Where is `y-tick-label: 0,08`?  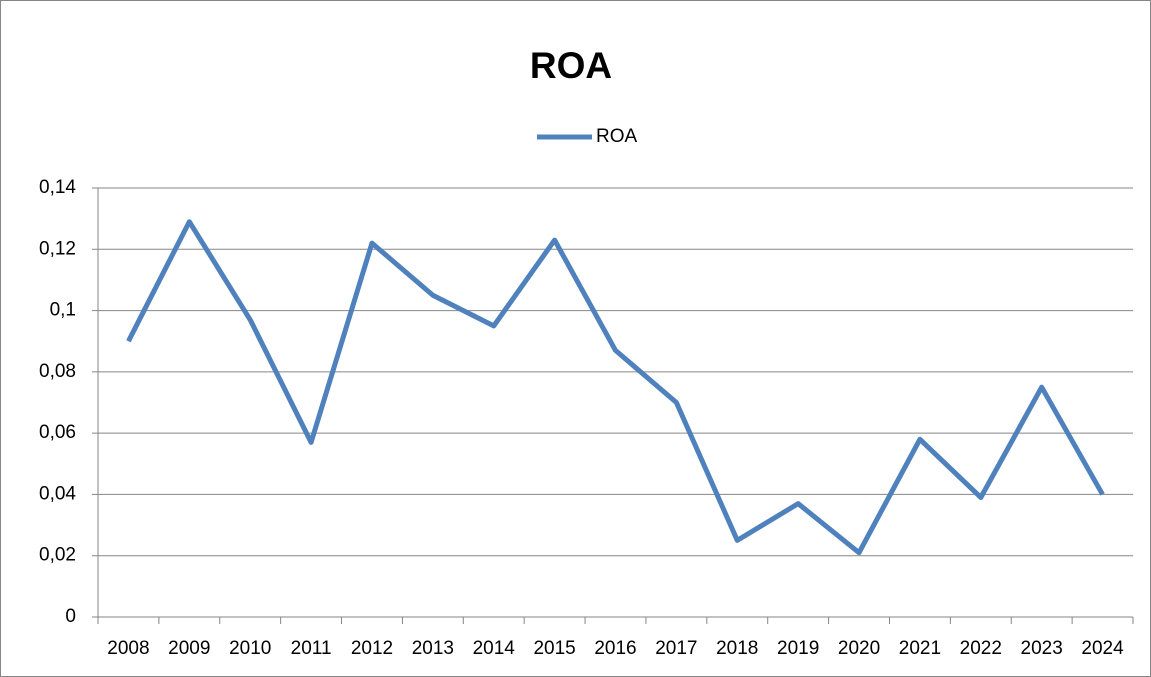
y-tick-label: 0,08 is located at coordinates (57, 371).